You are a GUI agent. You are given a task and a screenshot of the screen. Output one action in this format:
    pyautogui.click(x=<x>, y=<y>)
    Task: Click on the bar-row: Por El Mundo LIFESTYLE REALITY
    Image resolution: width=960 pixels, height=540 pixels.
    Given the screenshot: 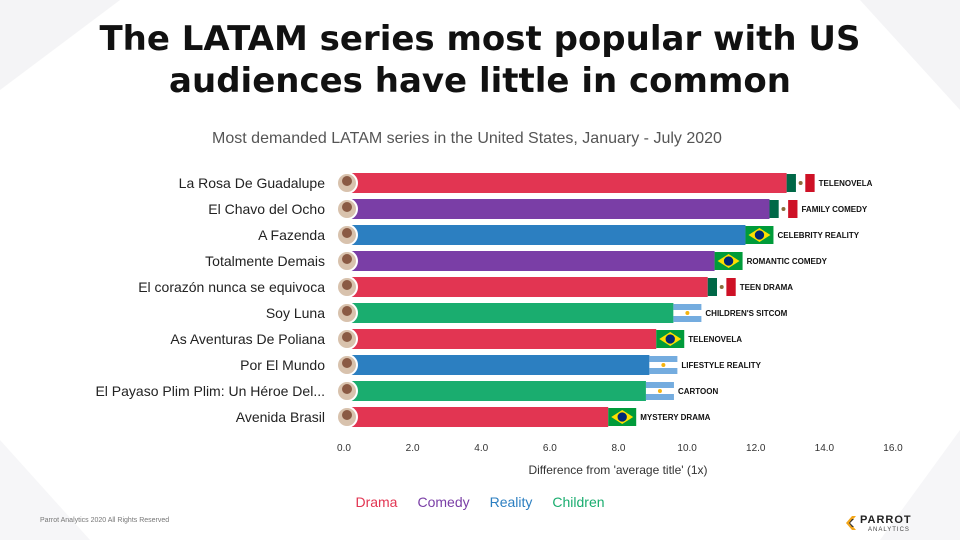 What is the action you would take?
    pyautogui.click(x=501, y=365)
    